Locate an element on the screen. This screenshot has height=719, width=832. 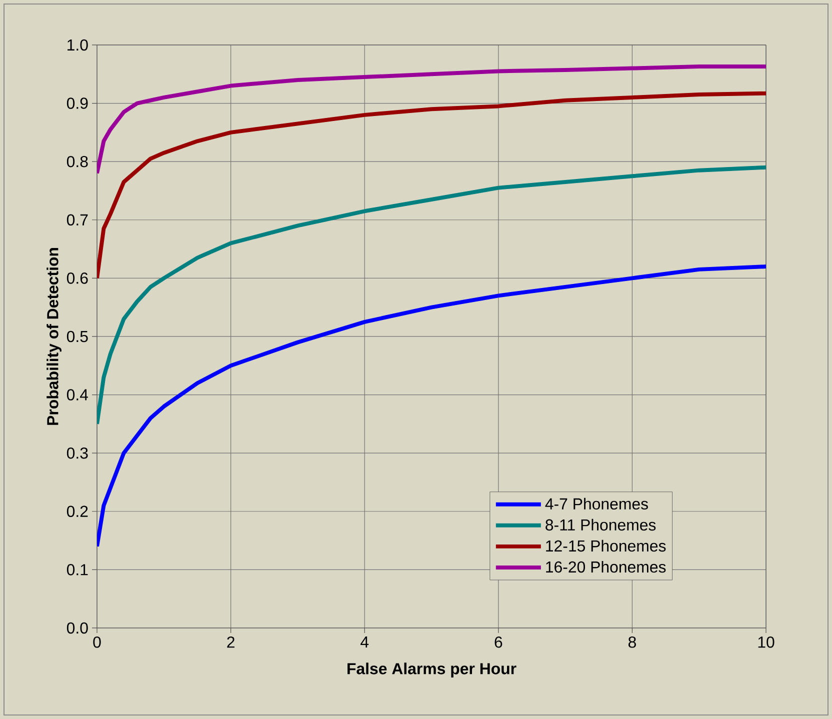
y-tick-label: 0.2 is located at coordinates (77, 512).